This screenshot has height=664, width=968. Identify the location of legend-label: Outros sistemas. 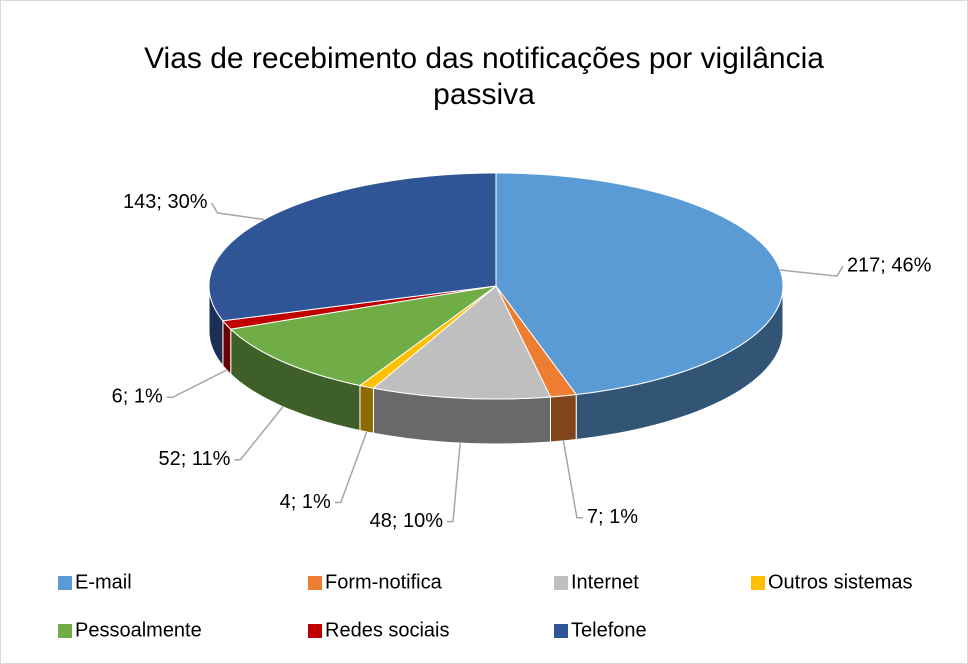
(840, 582).